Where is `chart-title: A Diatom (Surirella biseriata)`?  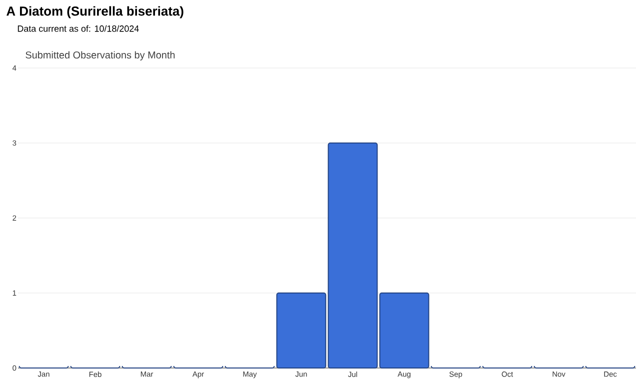 chart-title: A Diatom (Surirella biseriata) is located at coordinates (95, 12).